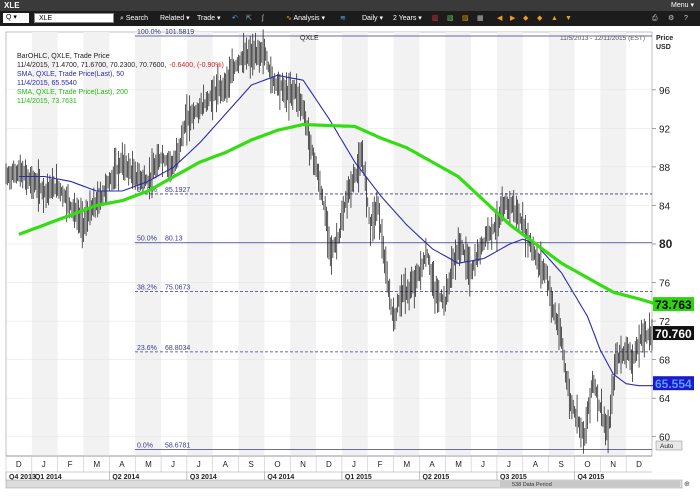 This screenshot has height=499, width=700. I want to click on y-tick-label: 72, so click(665, 322).